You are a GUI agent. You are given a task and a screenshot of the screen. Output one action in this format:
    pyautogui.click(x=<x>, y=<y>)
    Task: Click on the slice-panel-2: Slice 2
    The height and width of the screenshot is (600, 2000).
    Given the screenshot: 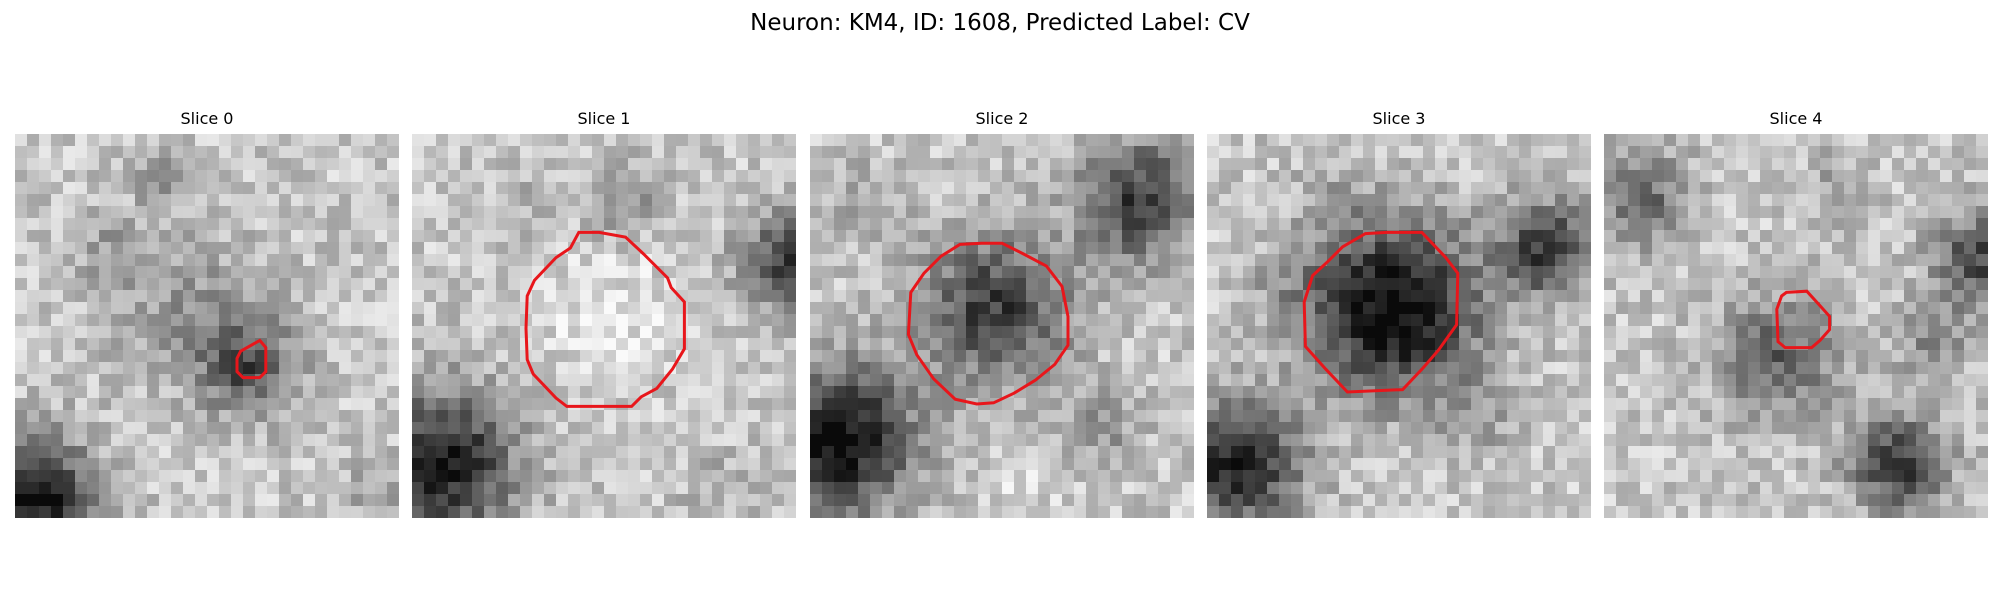 What is the action you would take?
    pyautogui.click(x=1002, y=313)
    